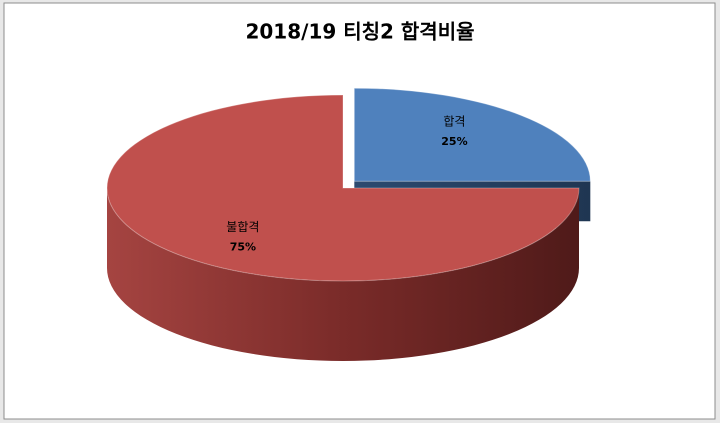 The image size is (720, 423). Describe the element at coordinates (243, 246) in the screenshot. I see `slice-value-label: 75%` at that location.